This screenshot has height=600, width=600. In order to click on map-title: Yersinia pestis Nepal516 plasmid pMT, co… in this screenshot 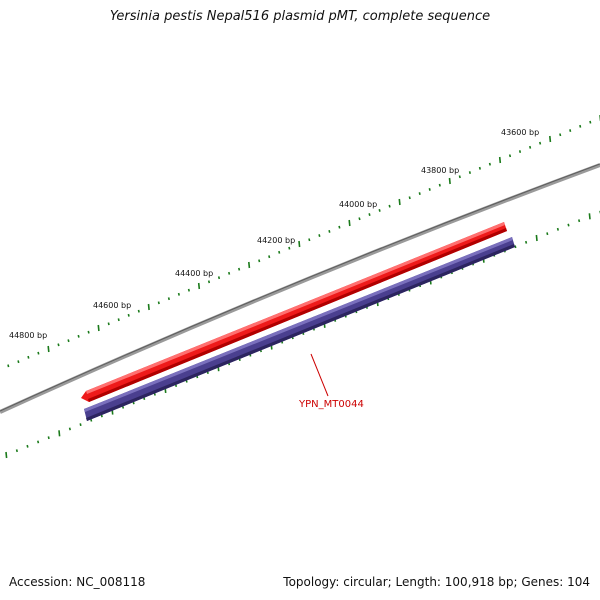, I will do `click(300, 16)`.